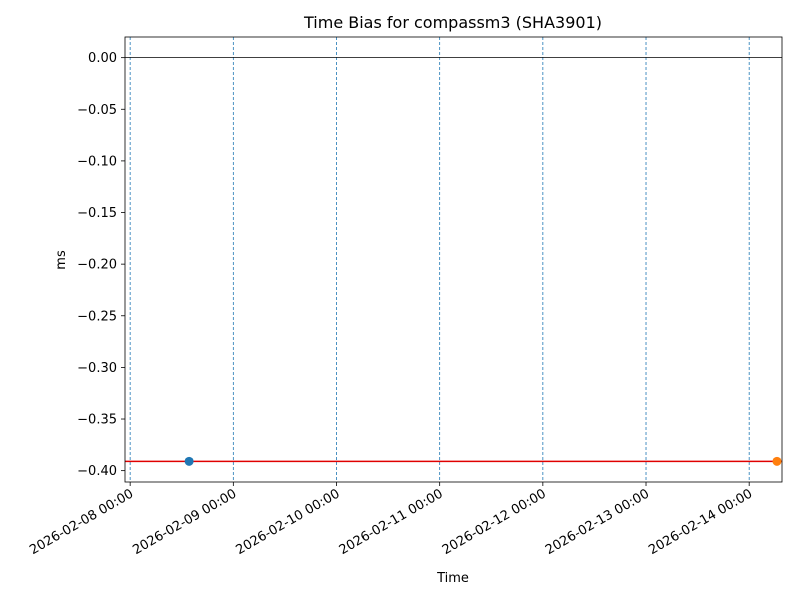 The height and width of the screenshot is (600, 800). What do you see at coordinates (81, 522) in the screenshot?
I see `x-tick-label: 2026-02-08 00:00` at bounding box center [81, 522].